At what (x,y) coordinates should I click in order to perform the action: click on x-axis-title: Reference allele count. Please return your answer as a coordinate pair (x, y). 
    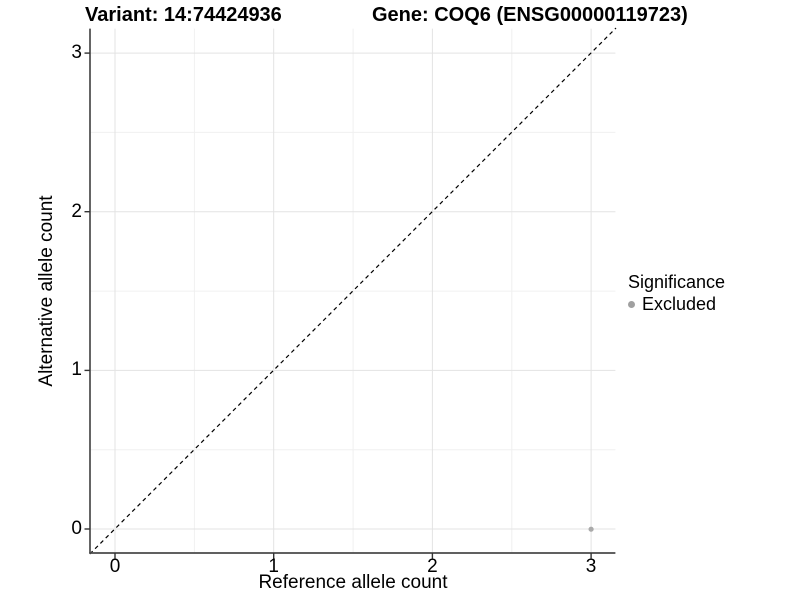
    Looking at the image, I should click on (353, 582).